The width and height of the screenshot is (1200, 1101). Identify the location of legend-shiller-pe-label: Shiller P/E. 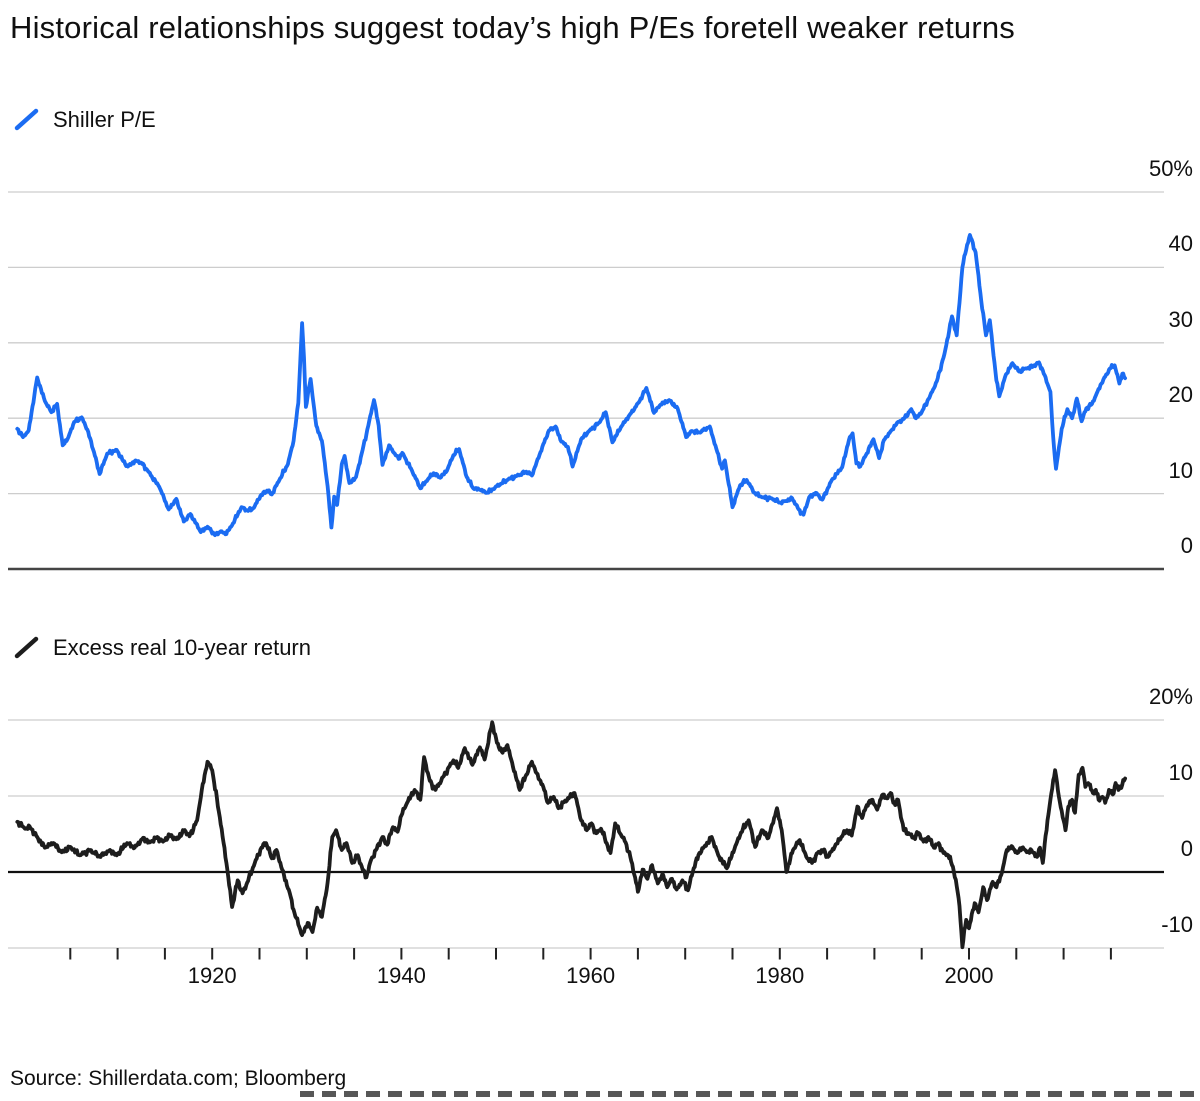
(104, 119).